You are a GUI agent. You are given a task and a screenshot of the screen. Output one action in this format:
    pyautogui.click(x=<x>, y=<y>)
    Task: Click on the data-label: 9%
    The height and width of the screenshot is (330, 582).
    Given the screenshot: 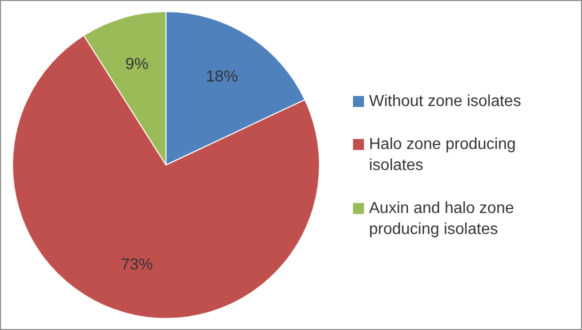 What is the action you would take?
    pyautogui.click(x=136, y=65)
    